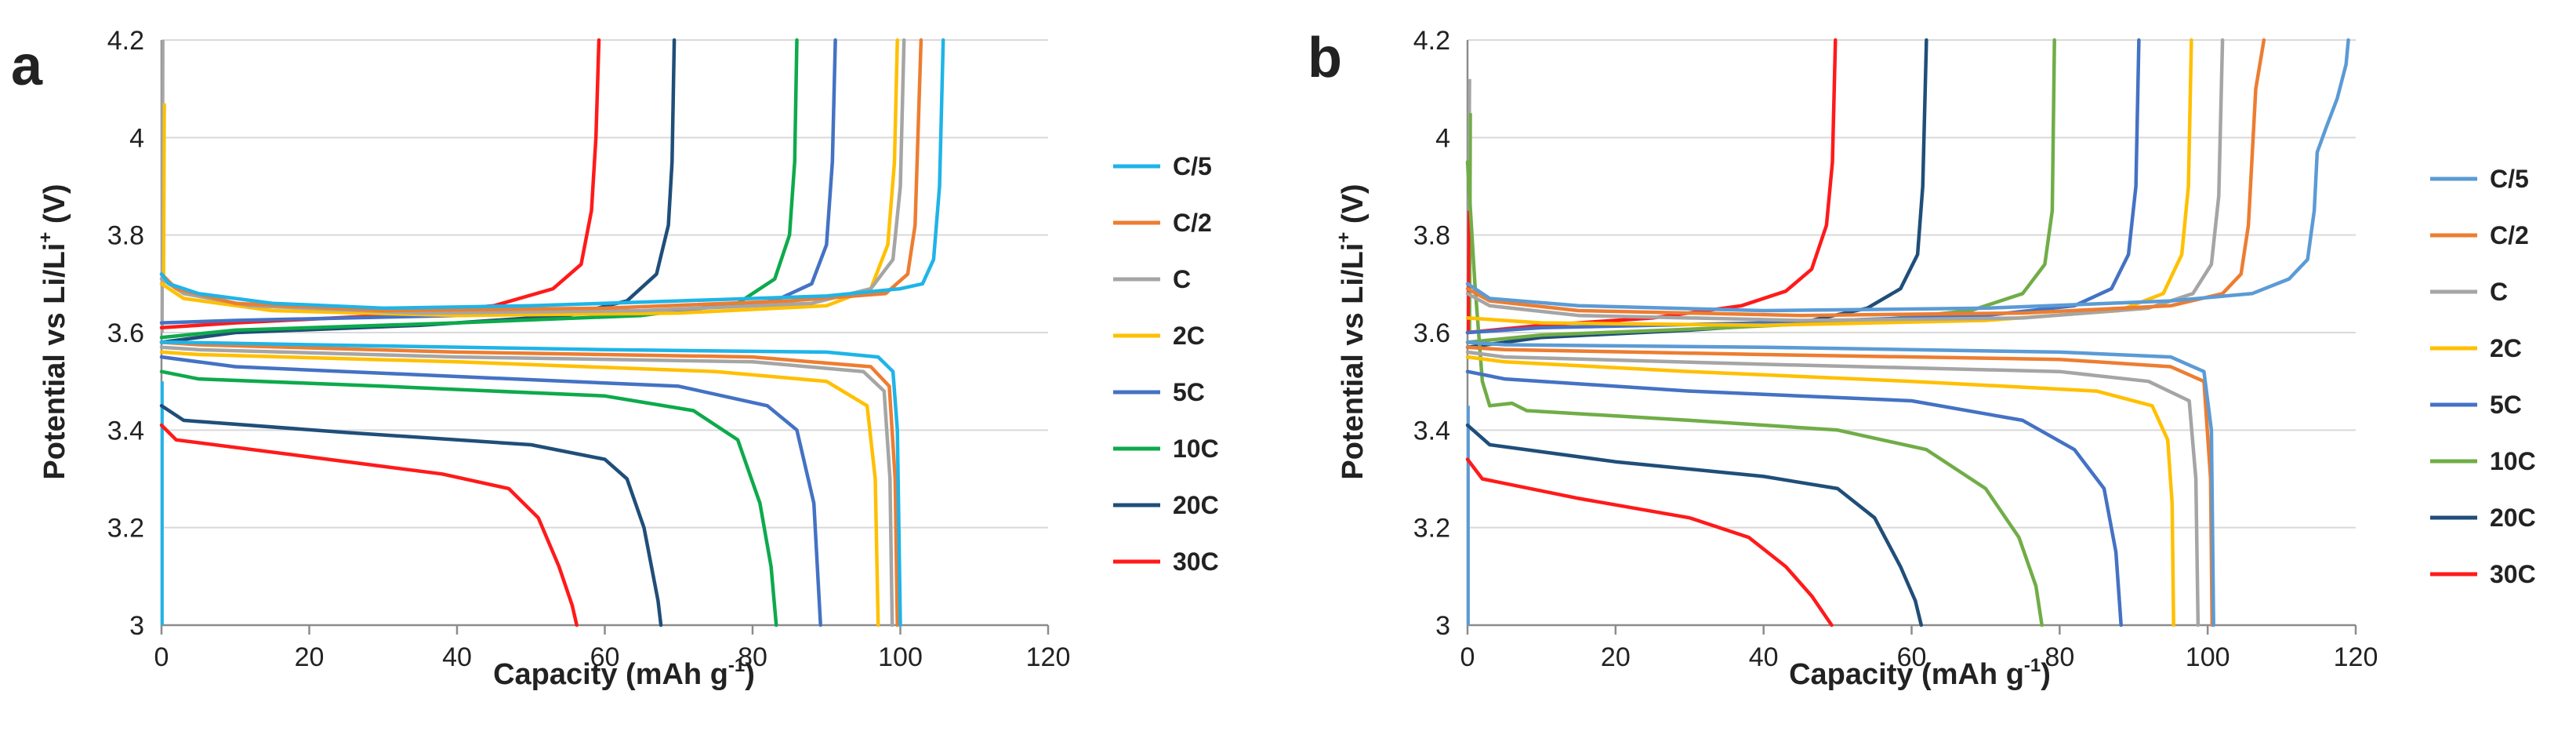  What do you see at coordinates (27, 66) in the screenshot?
I see `panel-letter-a: a` at bounding box center [27, 66].